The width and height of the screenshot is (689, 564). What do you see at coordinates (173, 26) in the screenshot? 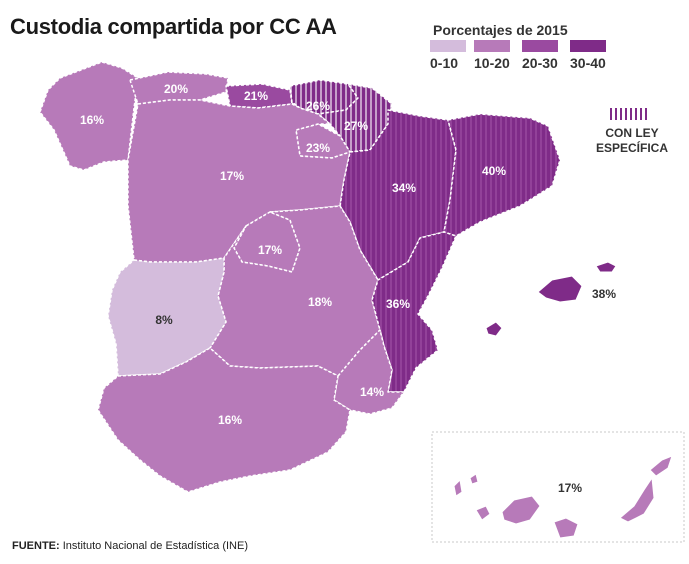
I see `map-title: Custodia compartida por CC AA` at bounding box center [173, 26].